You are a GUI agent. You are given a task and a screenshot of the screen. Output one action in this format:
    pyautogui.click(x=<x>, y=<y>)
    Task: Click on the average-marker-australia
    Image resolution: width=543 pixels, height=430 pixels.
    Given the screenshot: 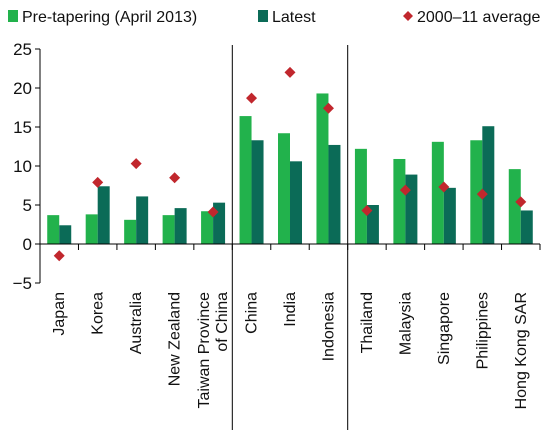 What is the action you would take?
    pyautogui.click(x=136, y=164)
    